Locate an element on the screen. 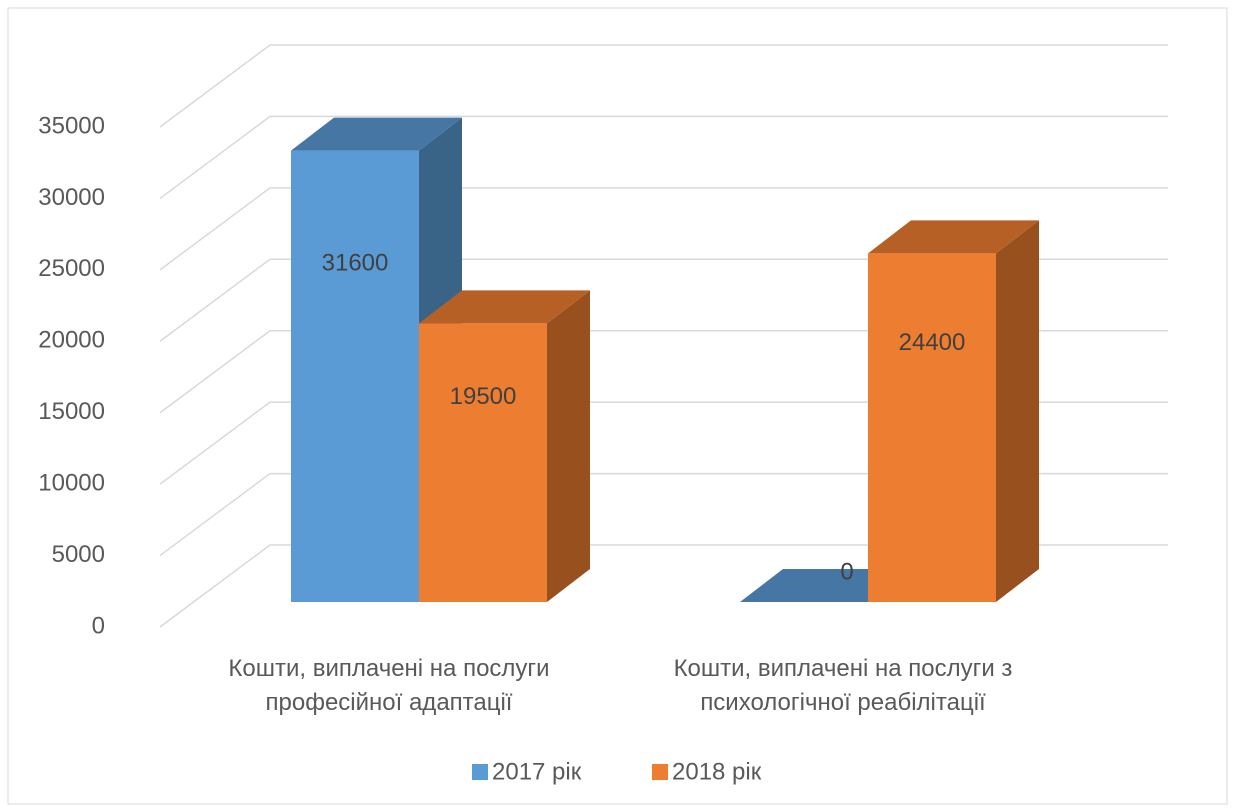 The image size is (1235, 812). legend-label: 2018 рік is located at coordinates (717, 771).